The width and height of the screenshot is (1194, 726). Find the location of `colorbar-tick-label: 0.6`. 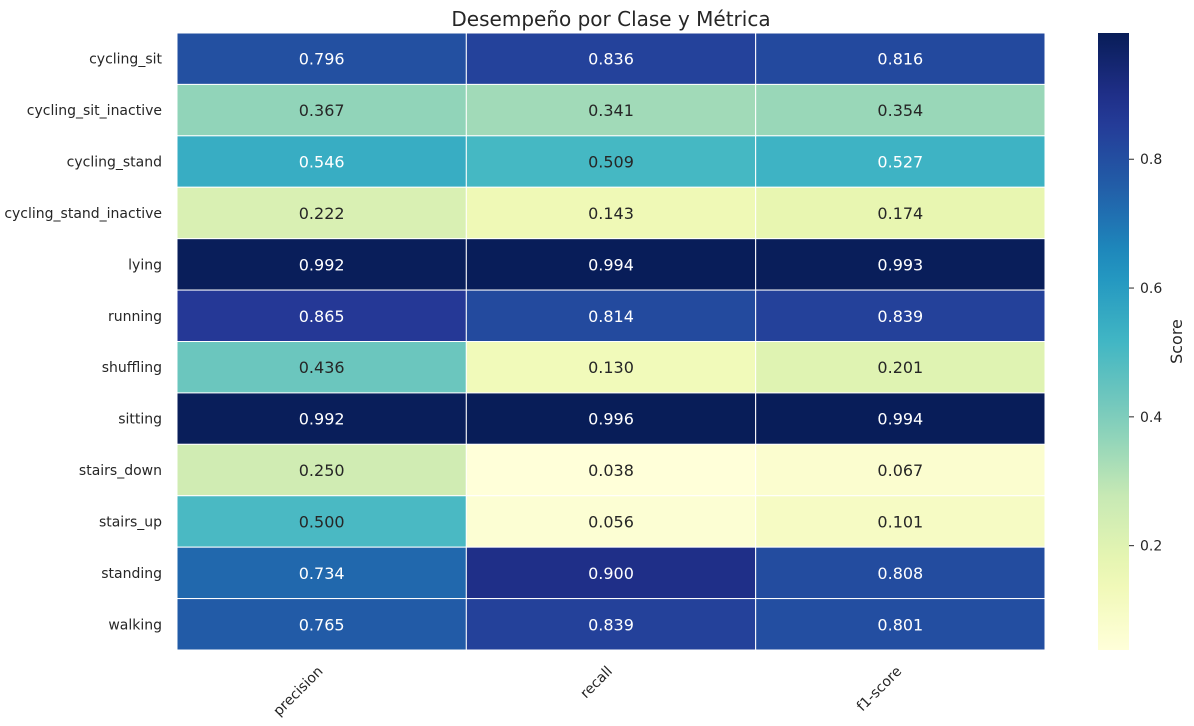

colorbar-tick-label: 0.6 is located at coordinates (1151, 289).